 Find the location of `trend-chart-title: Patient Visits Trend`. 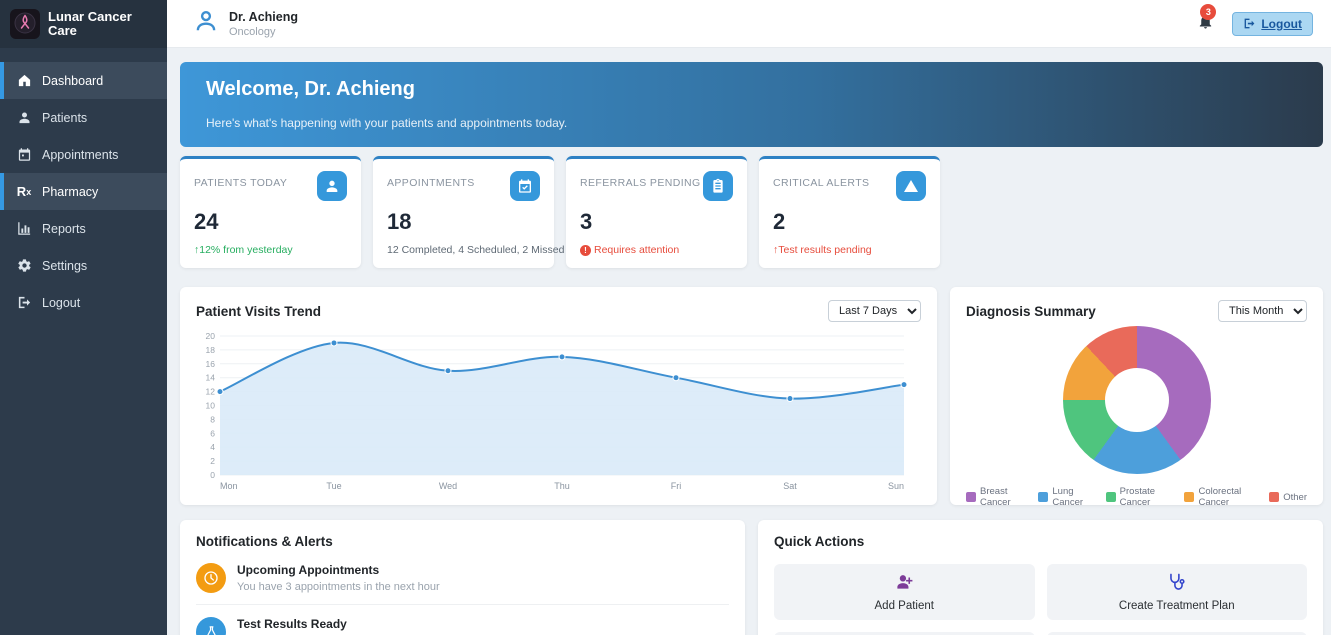

trend-chart-title: Patient Visits Trend is located at coordinates (259, 311).